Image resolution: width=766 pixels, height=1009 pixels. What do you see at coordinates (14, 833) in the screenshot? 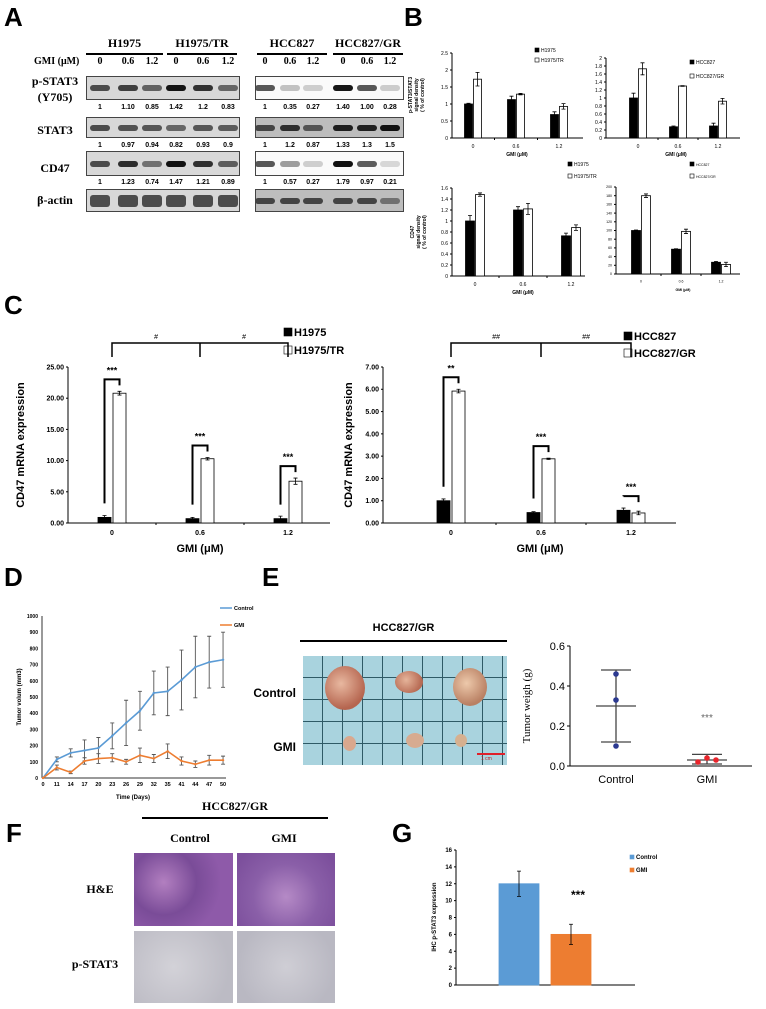
I see `panel-label-f: F` at bounding box center [14, 833].